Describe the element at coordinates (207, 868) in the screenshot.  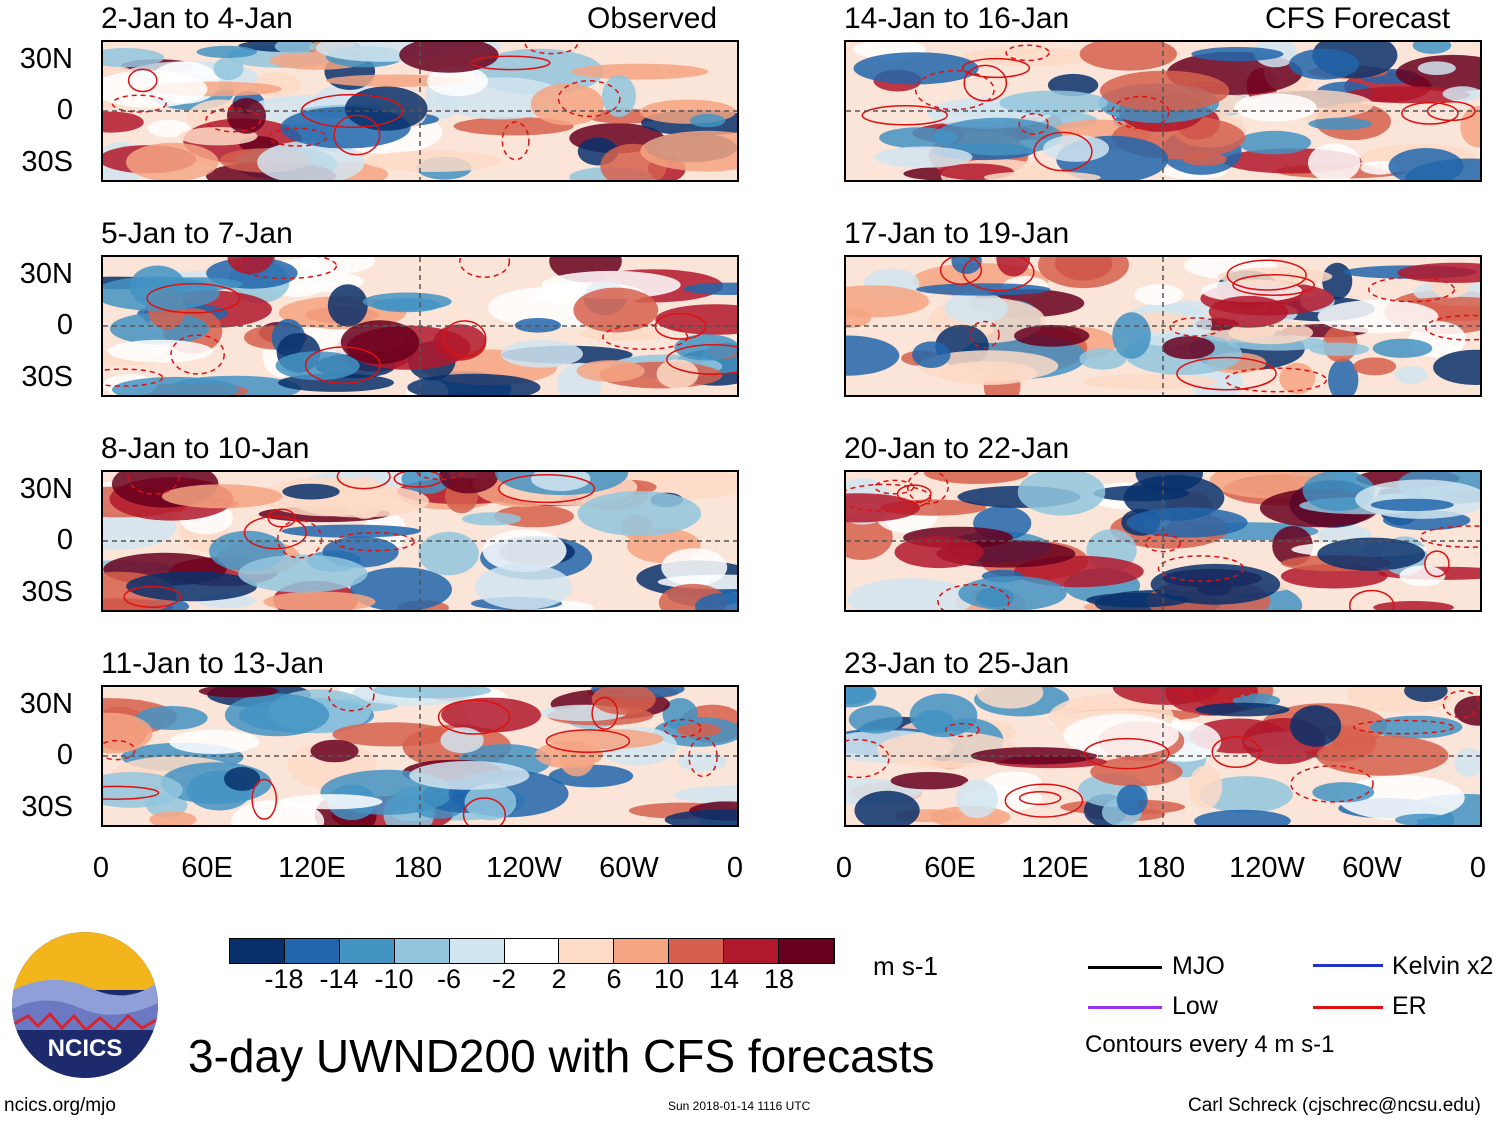
I see `lon-label: 60E` at that location.